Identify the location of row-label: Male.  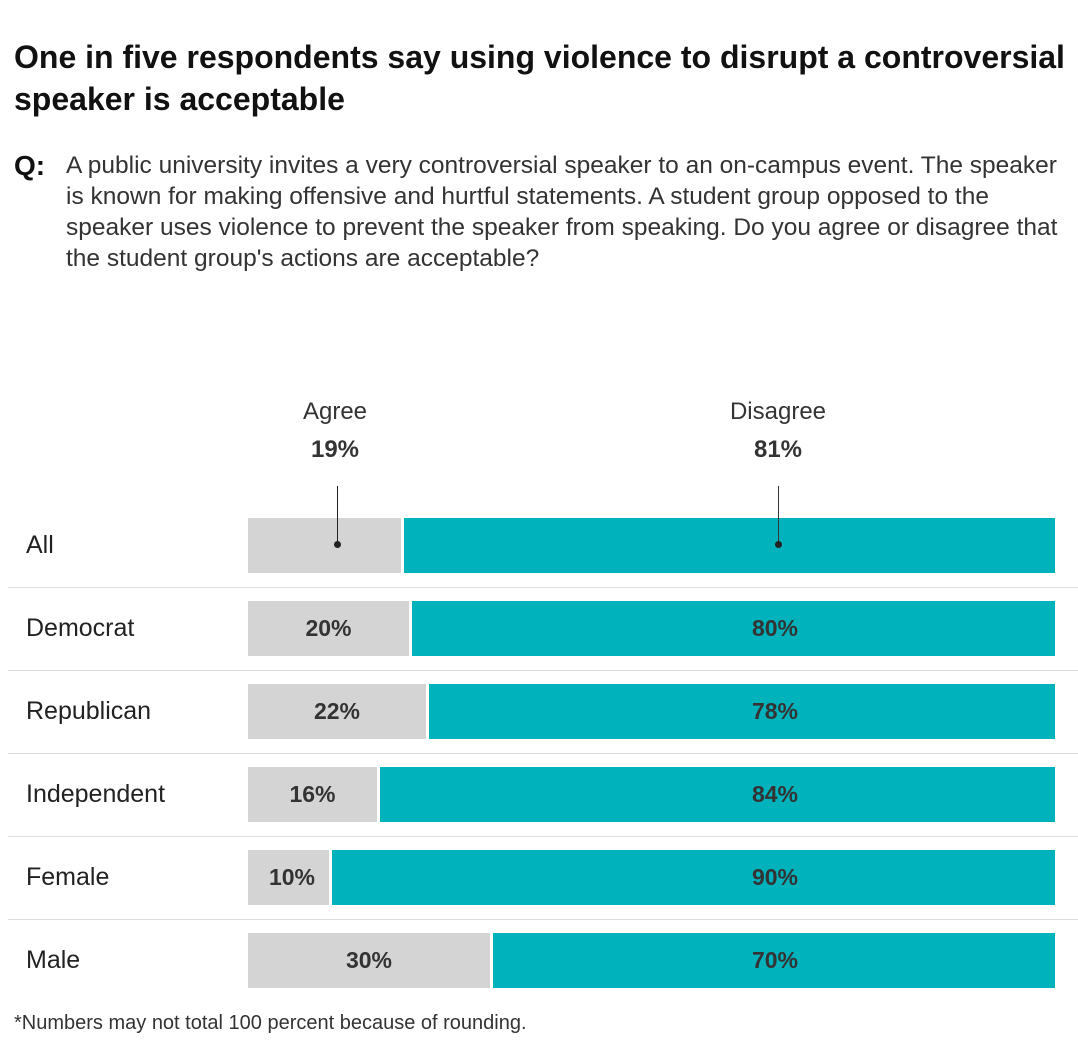
(53, 960).